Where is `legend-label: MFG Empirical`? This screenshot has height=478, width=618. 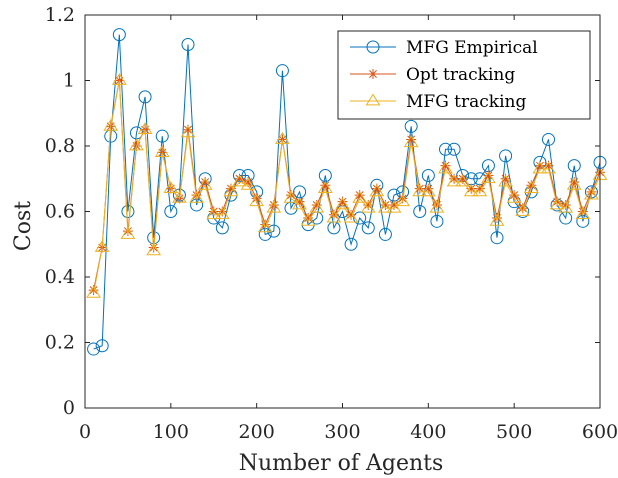 legend-label: MFG Empirical is located at coordinates (472, 48).